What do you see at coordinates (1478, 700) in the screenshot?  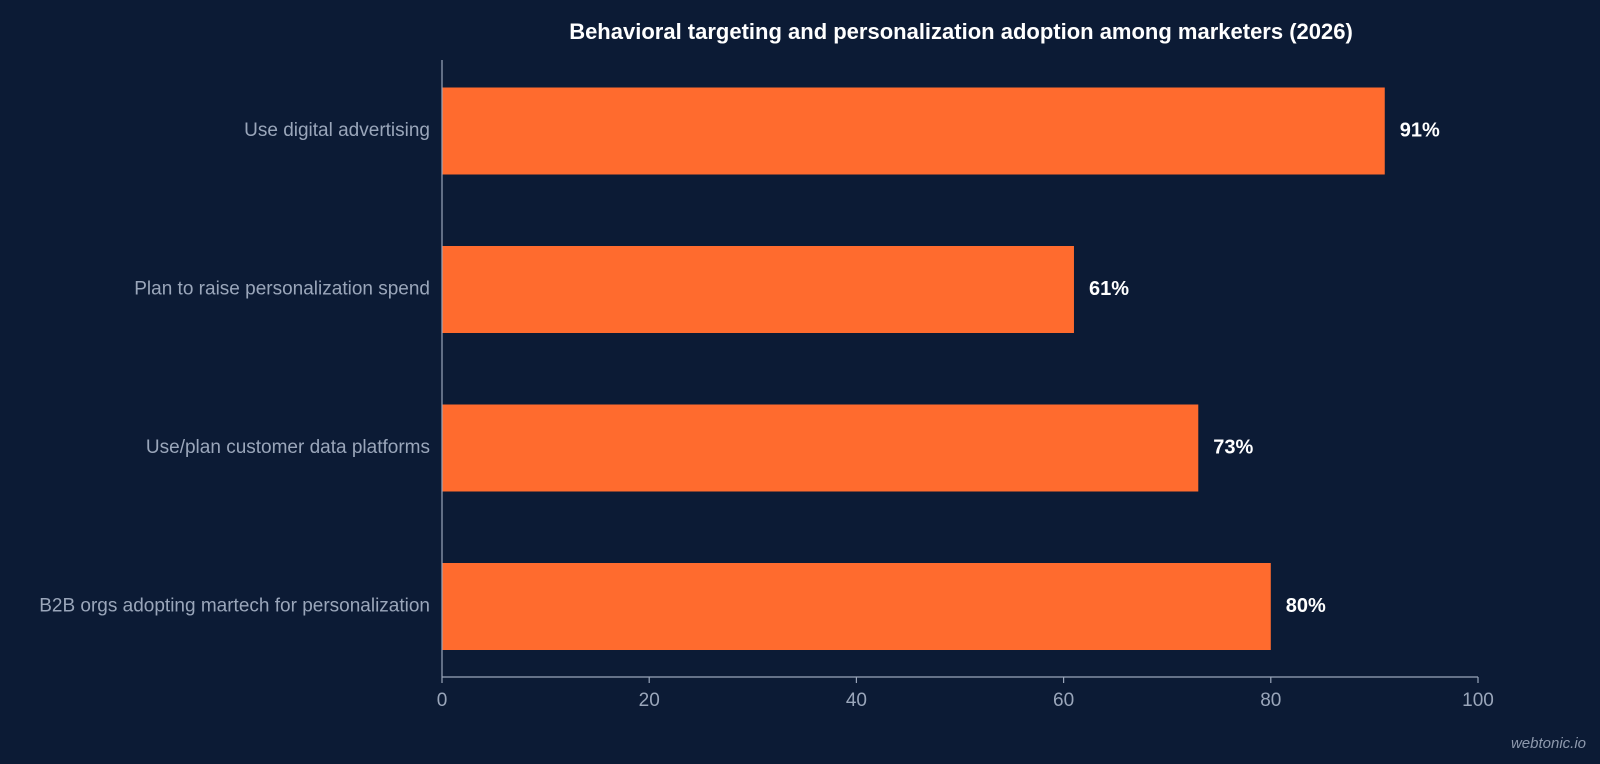 I see `x-tick-label: 100` at bounding box center [1478, 700].